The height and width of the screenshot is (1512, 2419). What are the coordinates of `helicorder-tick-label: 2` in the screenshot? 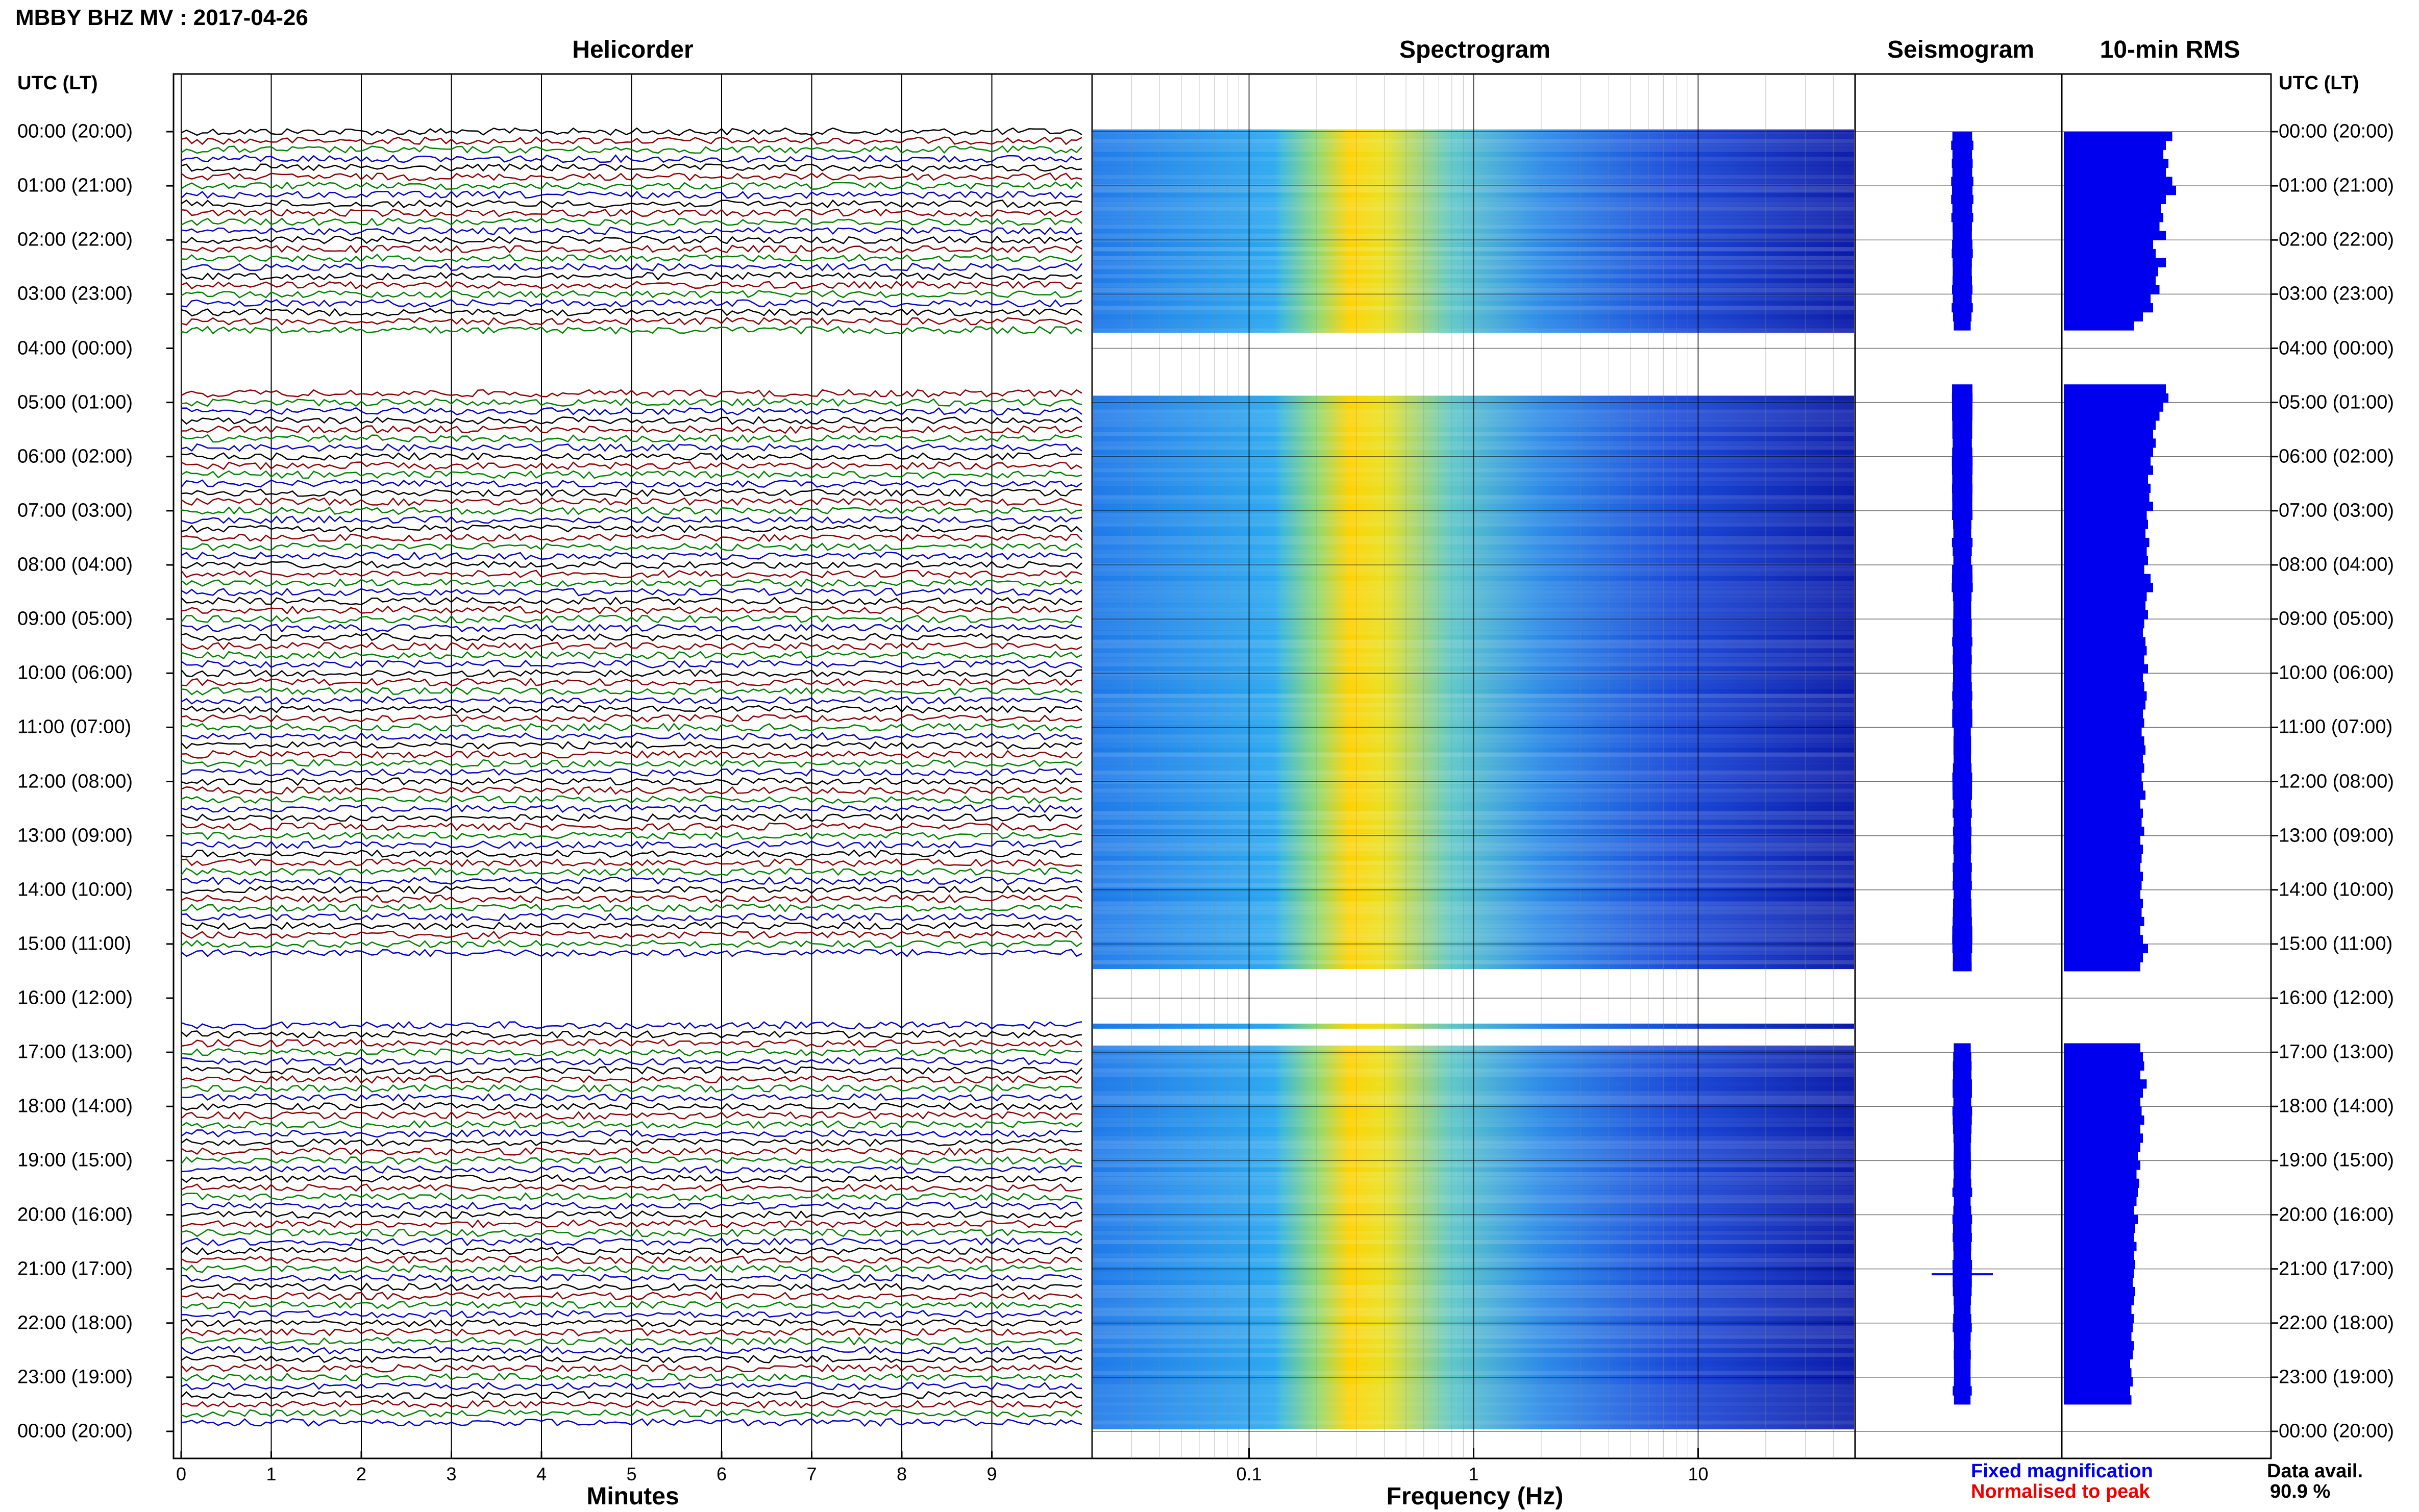 It's located at (361, 1474).